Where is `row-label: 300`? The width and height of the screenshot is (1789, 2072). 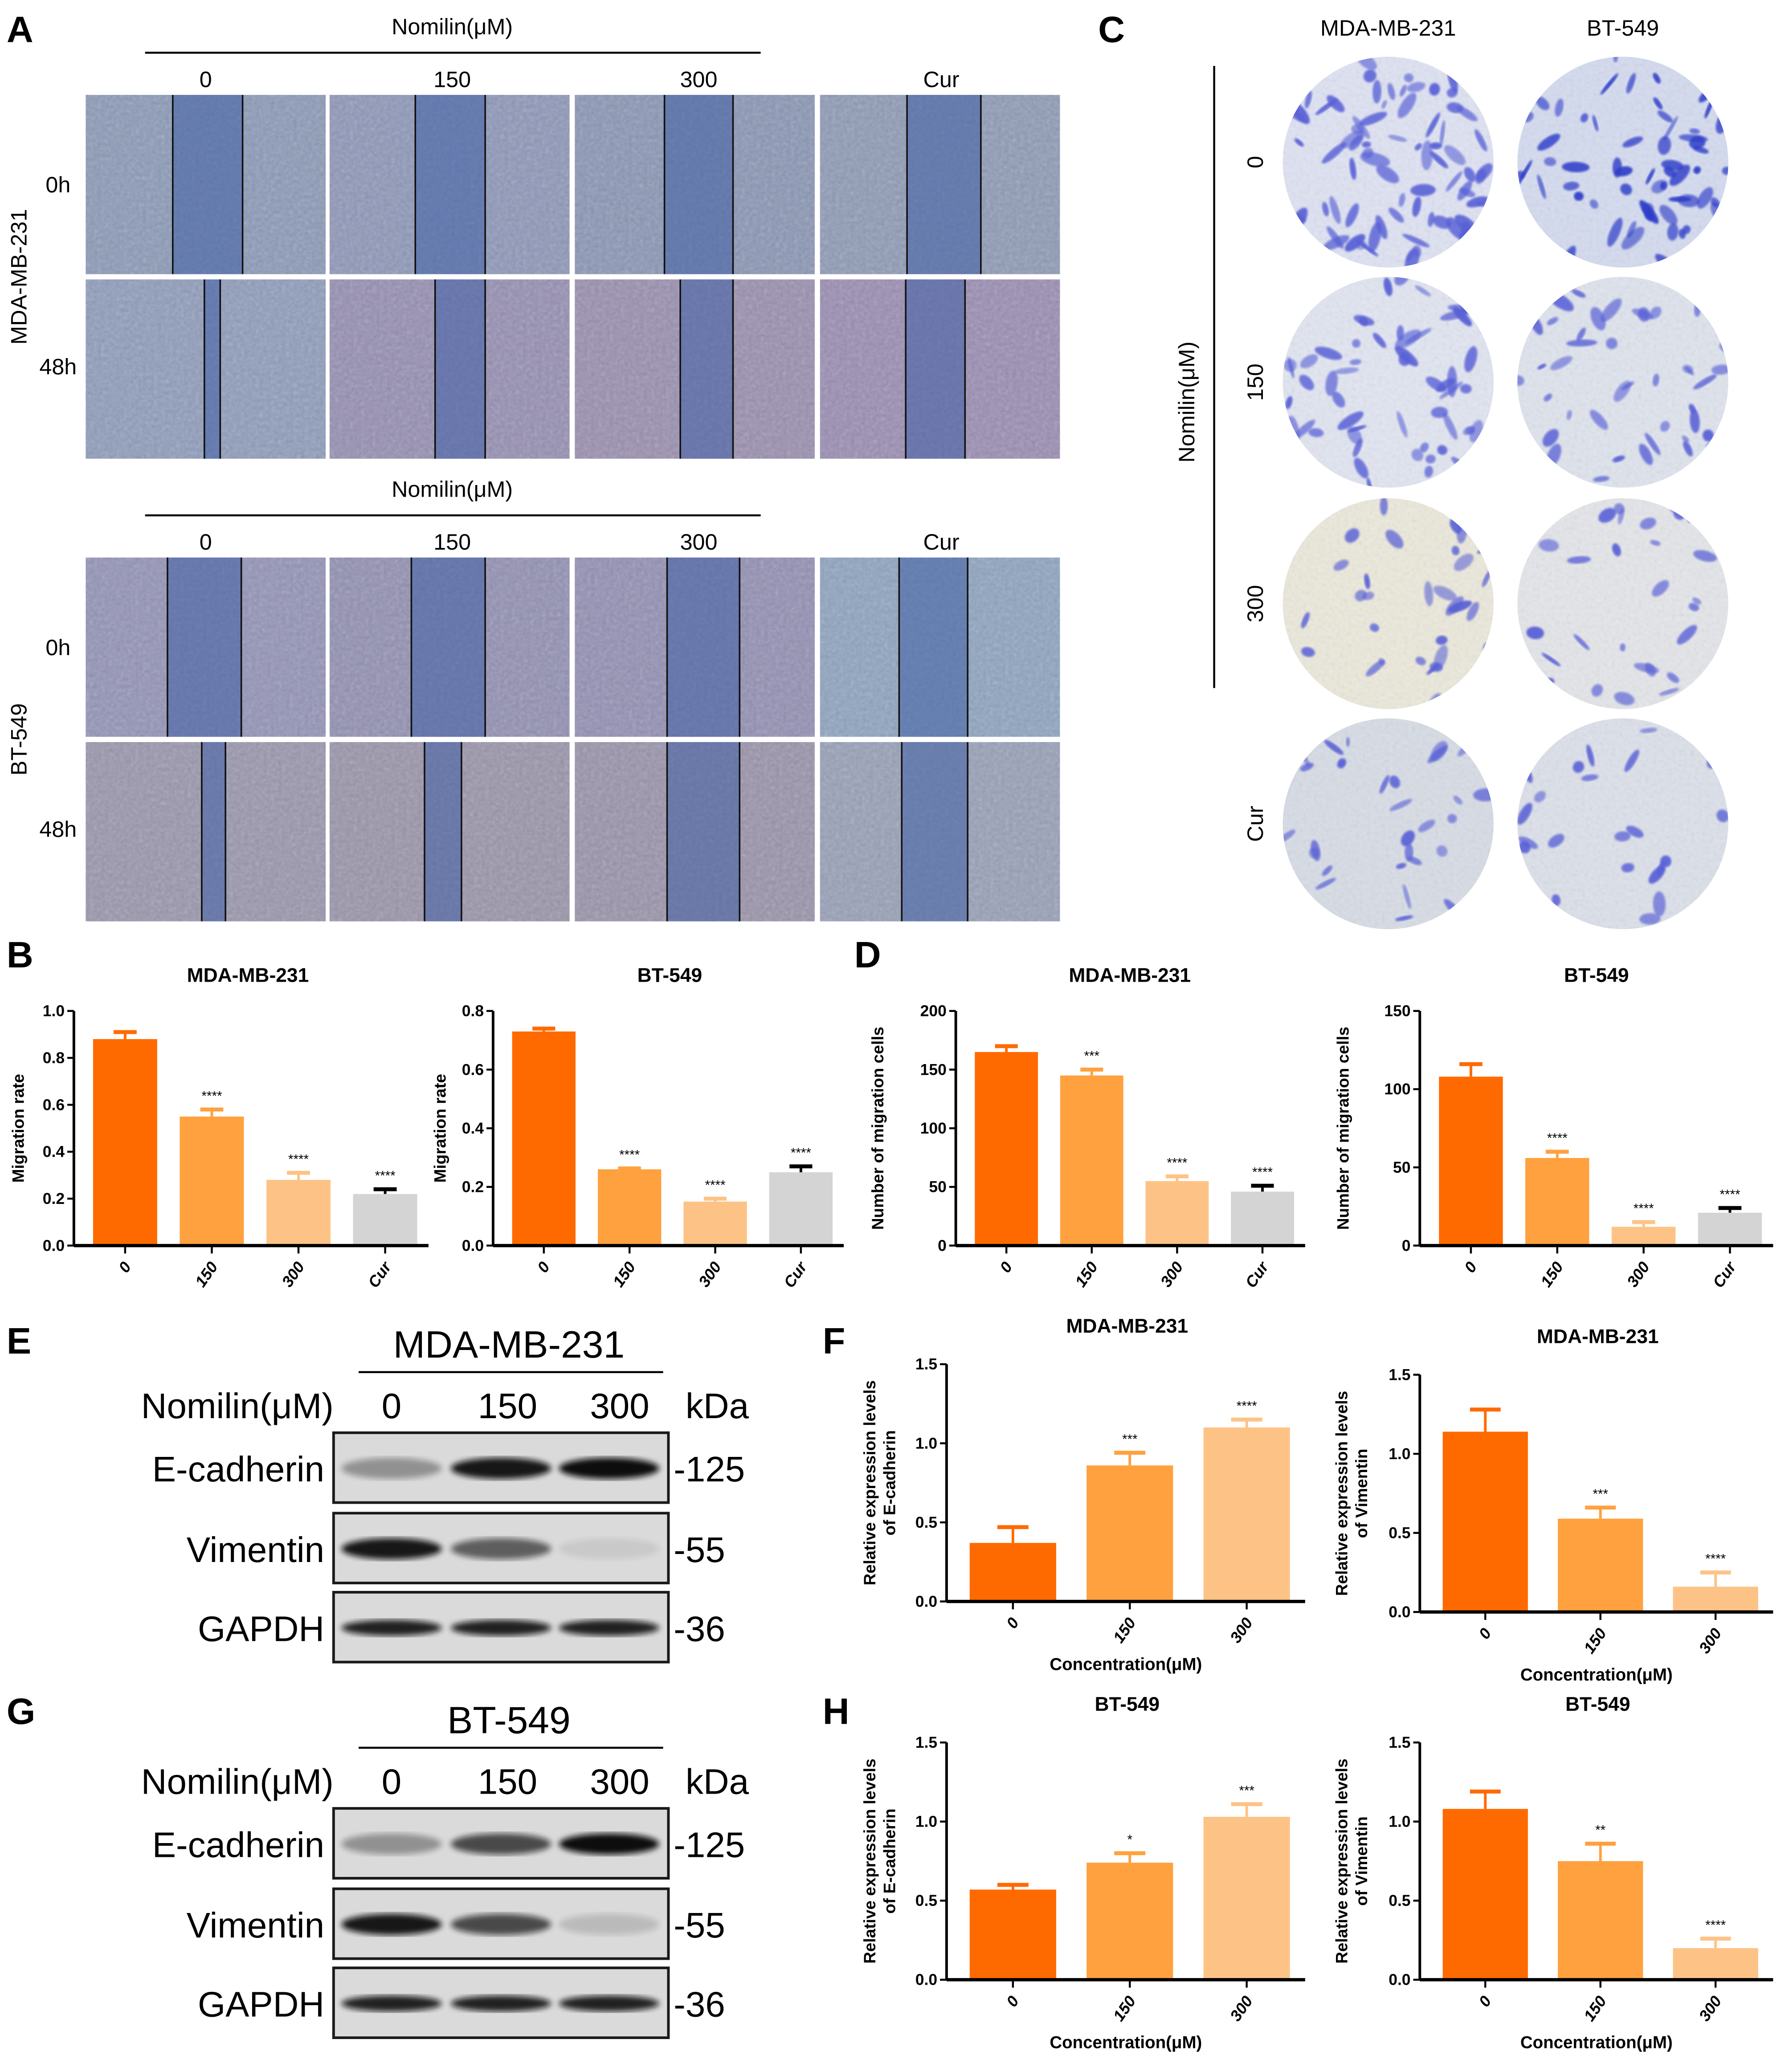
row-label: 300 is located at coordinates (1255, 603).